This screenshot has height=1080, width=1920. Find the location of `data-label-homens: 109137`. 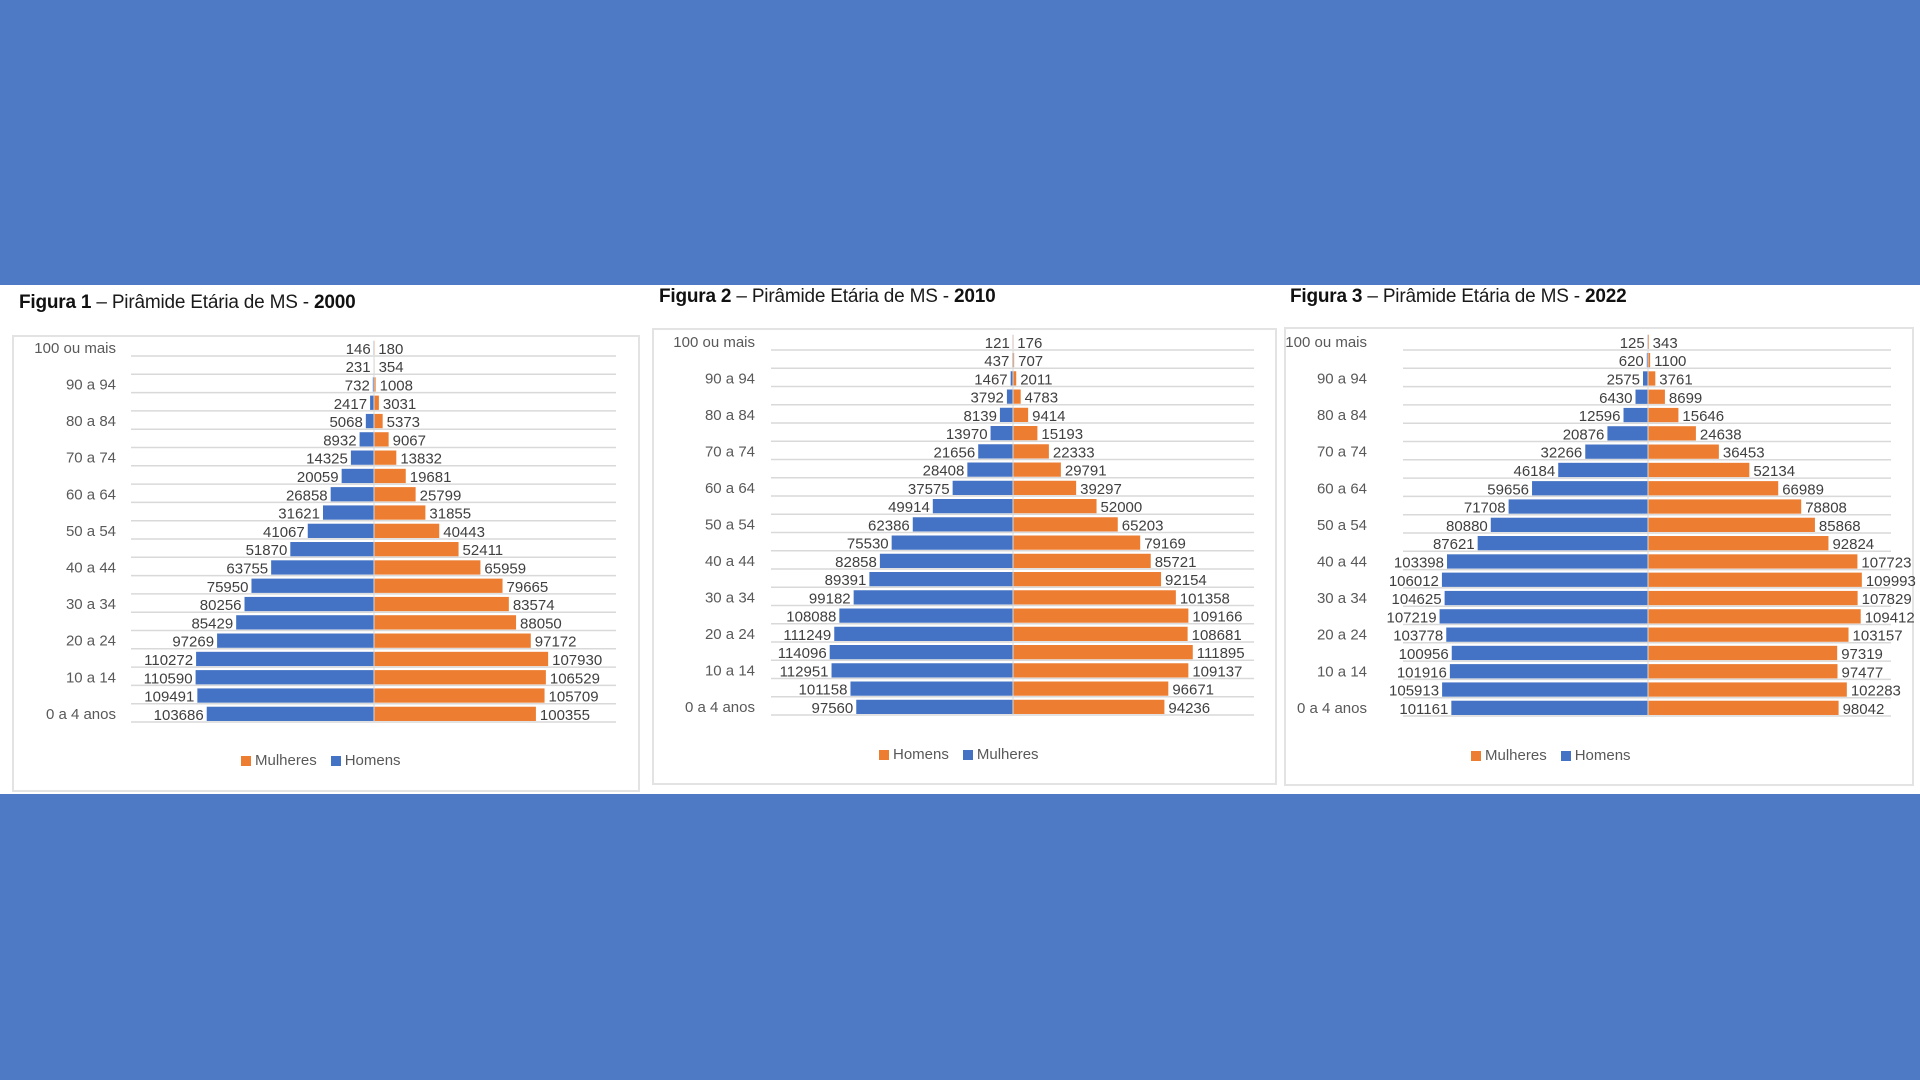

data-label-homens: 109137 is located at coordinates (1217, 671).